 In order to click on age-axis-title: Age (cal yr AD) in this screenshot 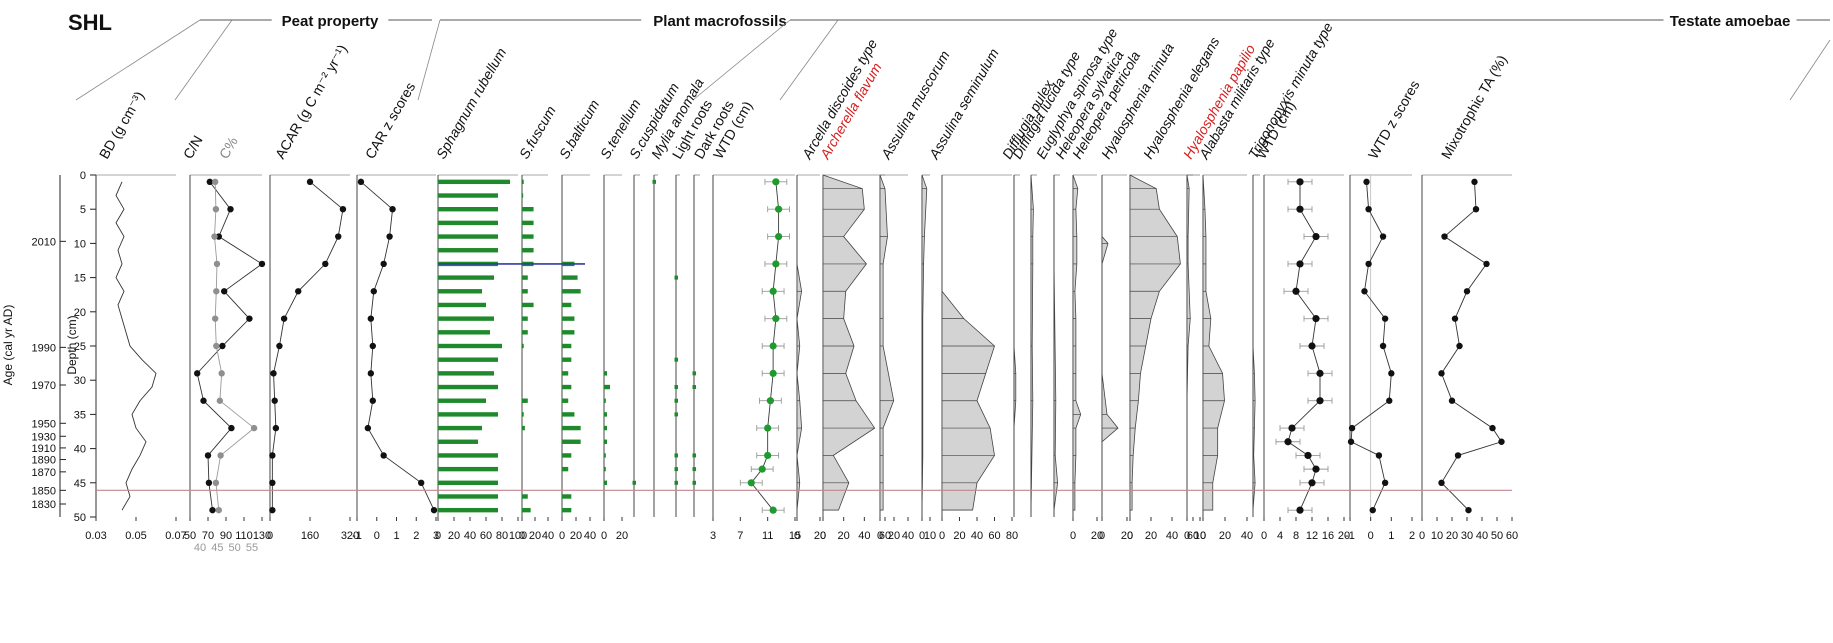, I will do `click(8, 345)`.